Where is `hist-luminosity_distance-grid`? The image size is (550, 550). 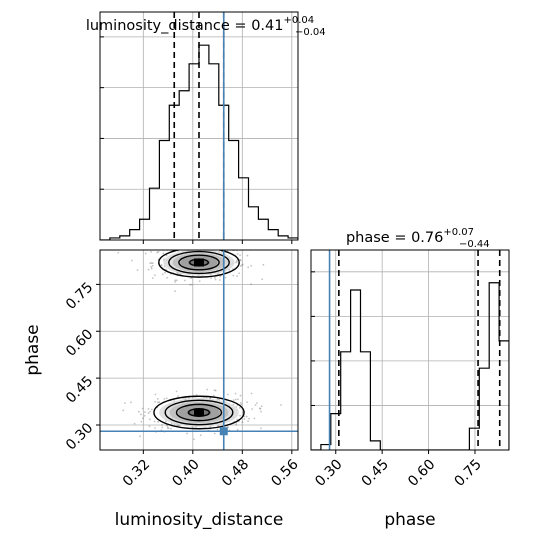
hist-luminosity_distance-grid is located at coordinates (199, 126).